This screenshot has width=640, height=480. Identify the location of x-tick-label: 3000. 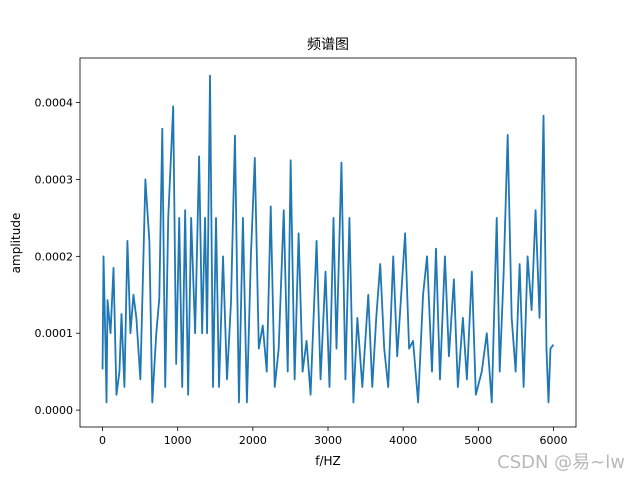
(328, 440).